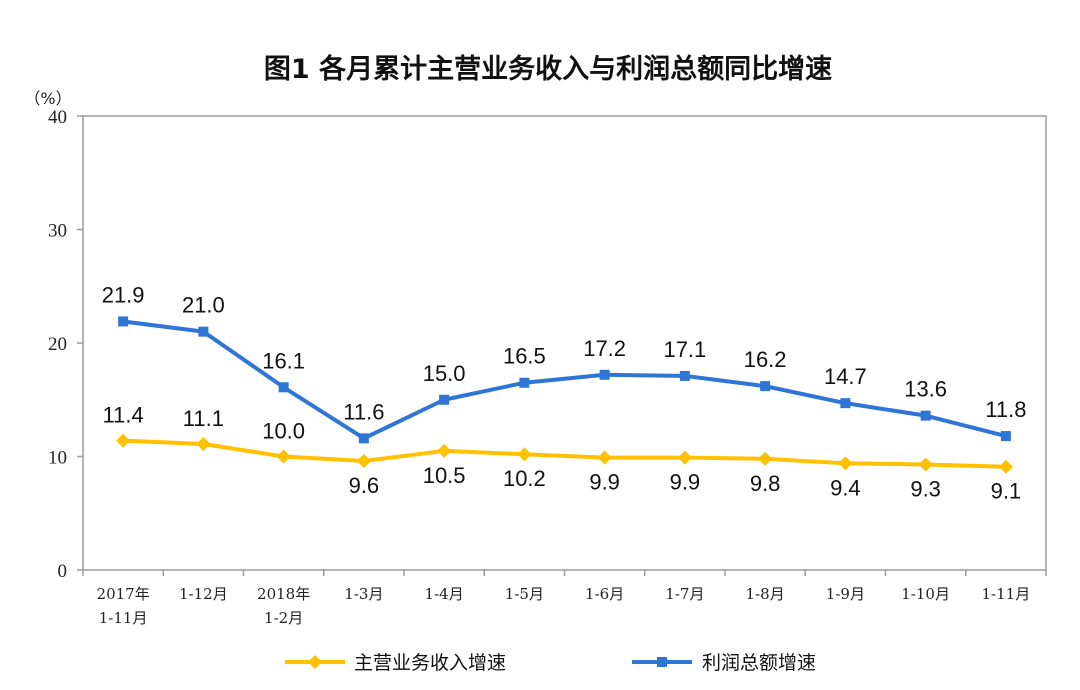 This screenshot has height=690, width=1080. Describe the element at coordinates (363, 411) in the screenshot. I see `data-label: 11.6` at that location.